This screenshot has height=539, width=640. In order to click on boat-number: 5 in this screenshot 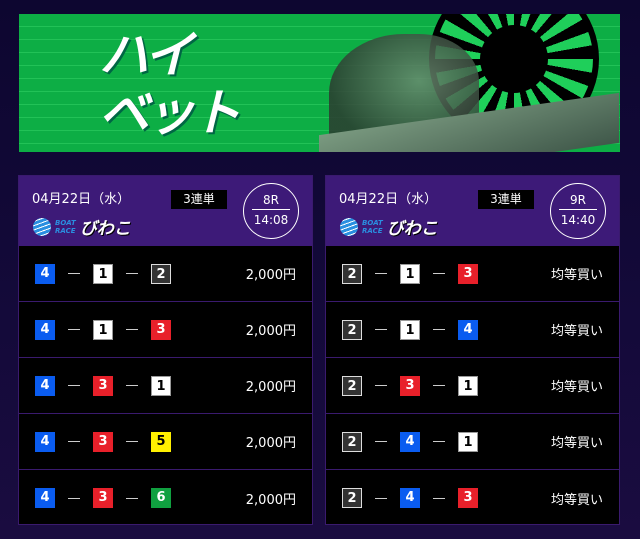, I will do `click(161, 441)`.